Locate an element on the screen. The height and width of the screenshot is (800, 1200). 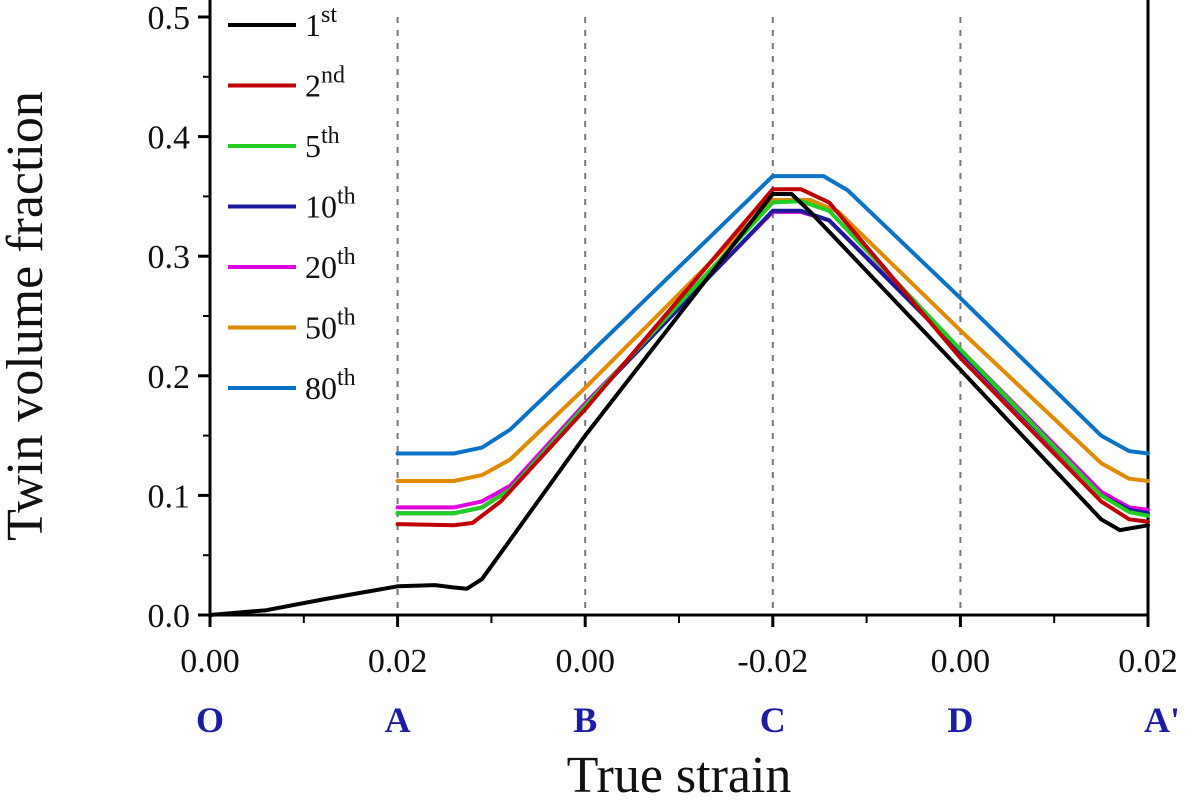
x-axis-label: True strain is located at coordinates (679, 773).